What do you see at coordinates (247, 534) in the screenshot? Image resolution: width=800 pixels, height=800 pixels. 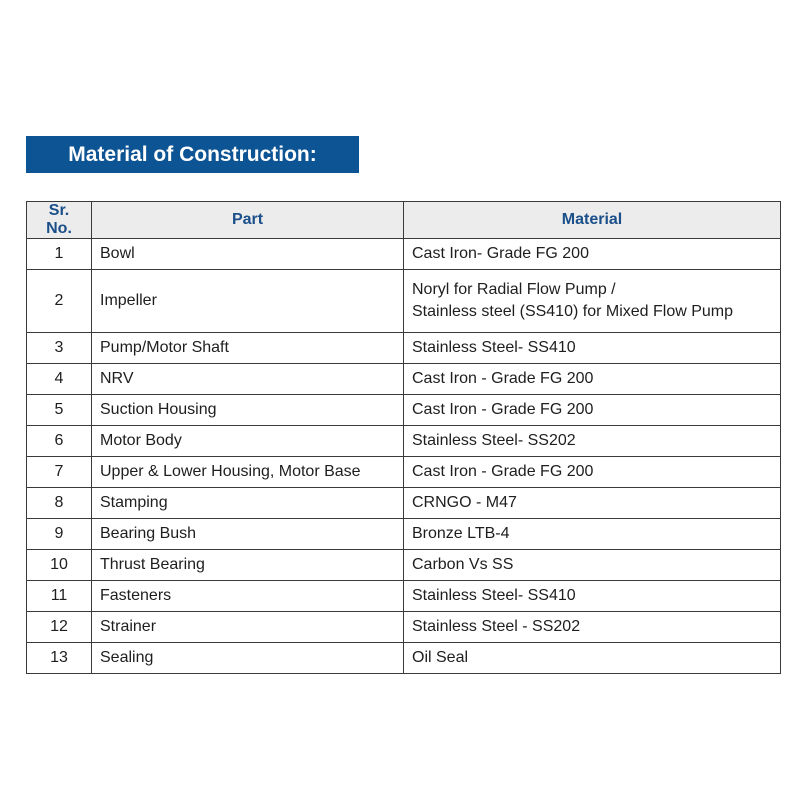 I see `cell-part: Bearing Bush` at bounding box center [247, 534].